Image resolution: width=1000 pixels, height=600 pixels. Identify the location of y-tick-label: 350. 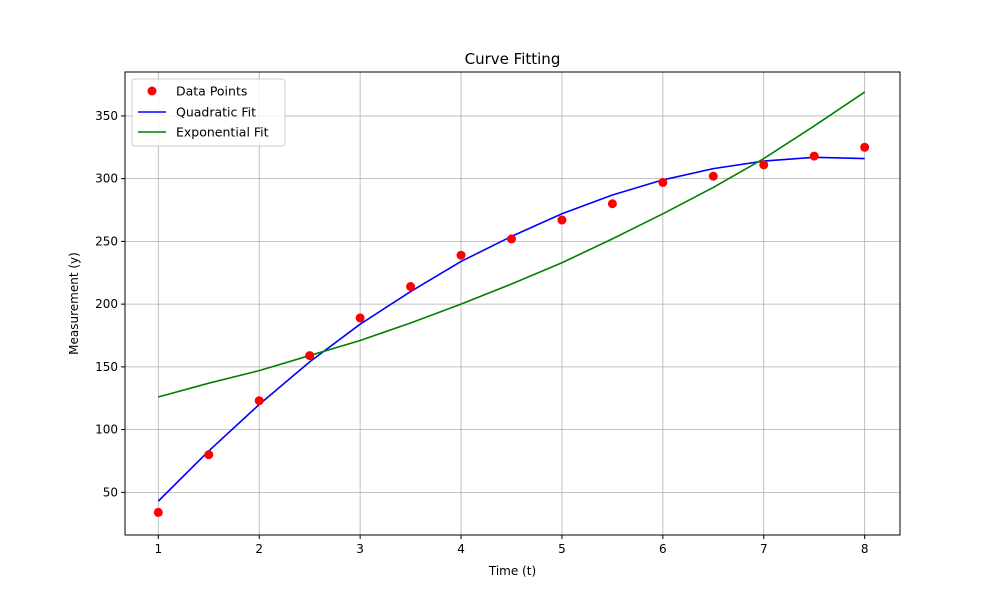
(106, 116).